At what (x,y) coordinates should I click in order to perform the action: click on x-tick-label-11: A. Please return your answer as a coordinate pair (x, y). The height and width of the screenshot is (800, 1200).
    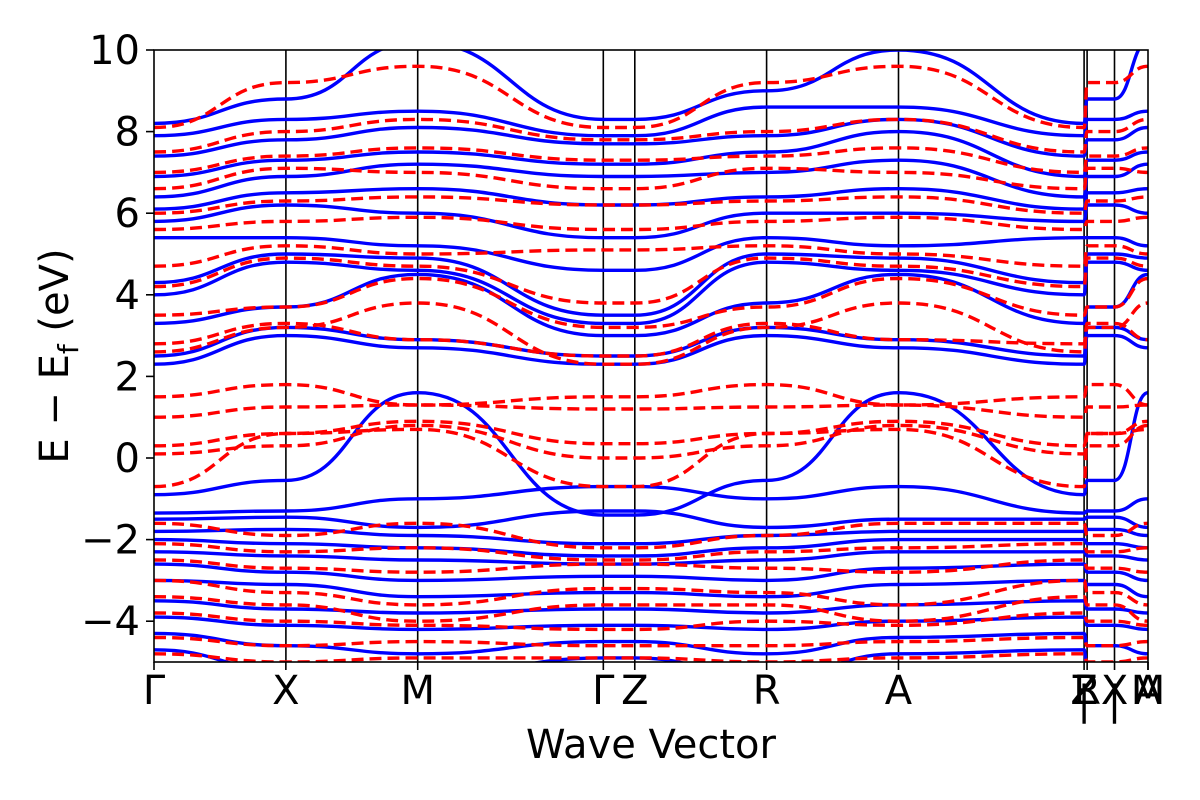
    Looking at the image, I should click on (1148, 691).